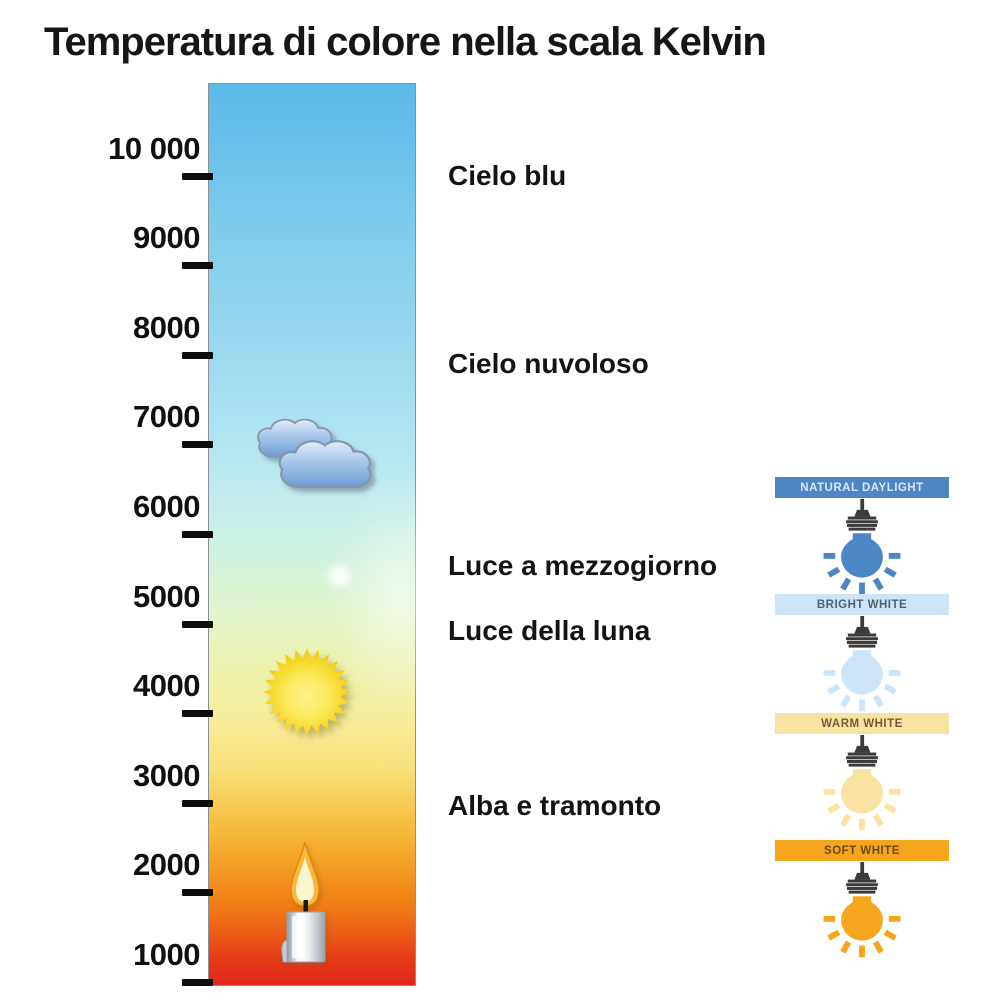  I want to click on bulb-group-natural-daylight: NATURAL DAYLIGHT, so click(862, 536).